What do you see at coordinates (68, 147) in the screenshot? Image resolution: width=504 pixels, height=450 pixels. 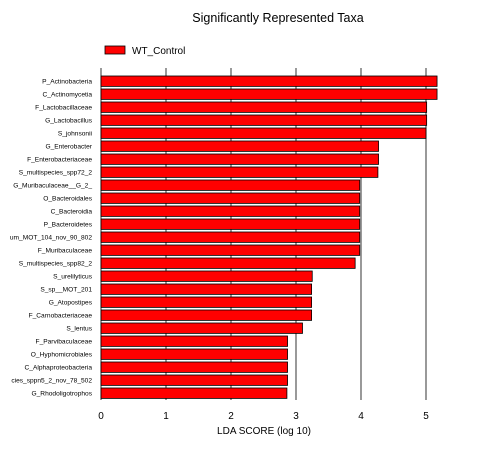 I see `category-label-5: G_Enterobacter` at bounding box center [68, 147].